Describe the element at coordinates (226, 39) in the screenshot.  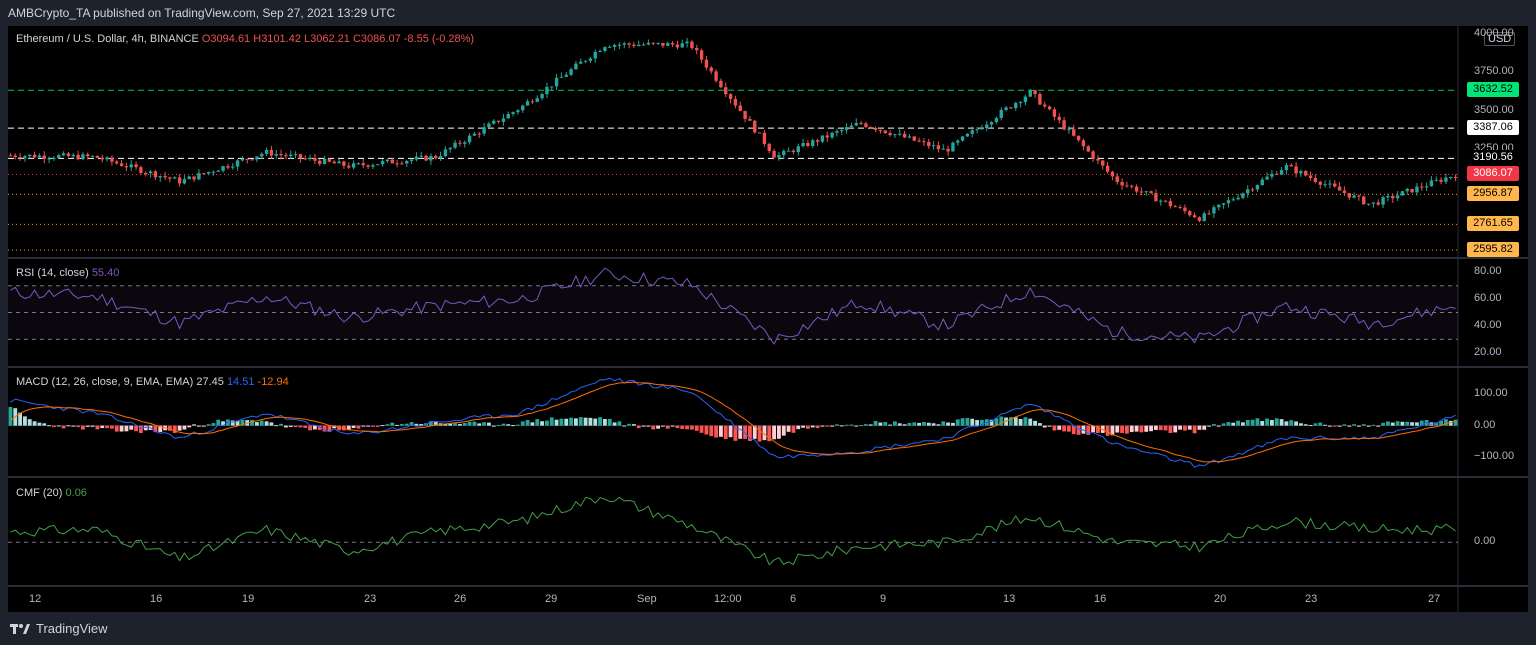
I see `ohlc-open: O3094.61` at that location.